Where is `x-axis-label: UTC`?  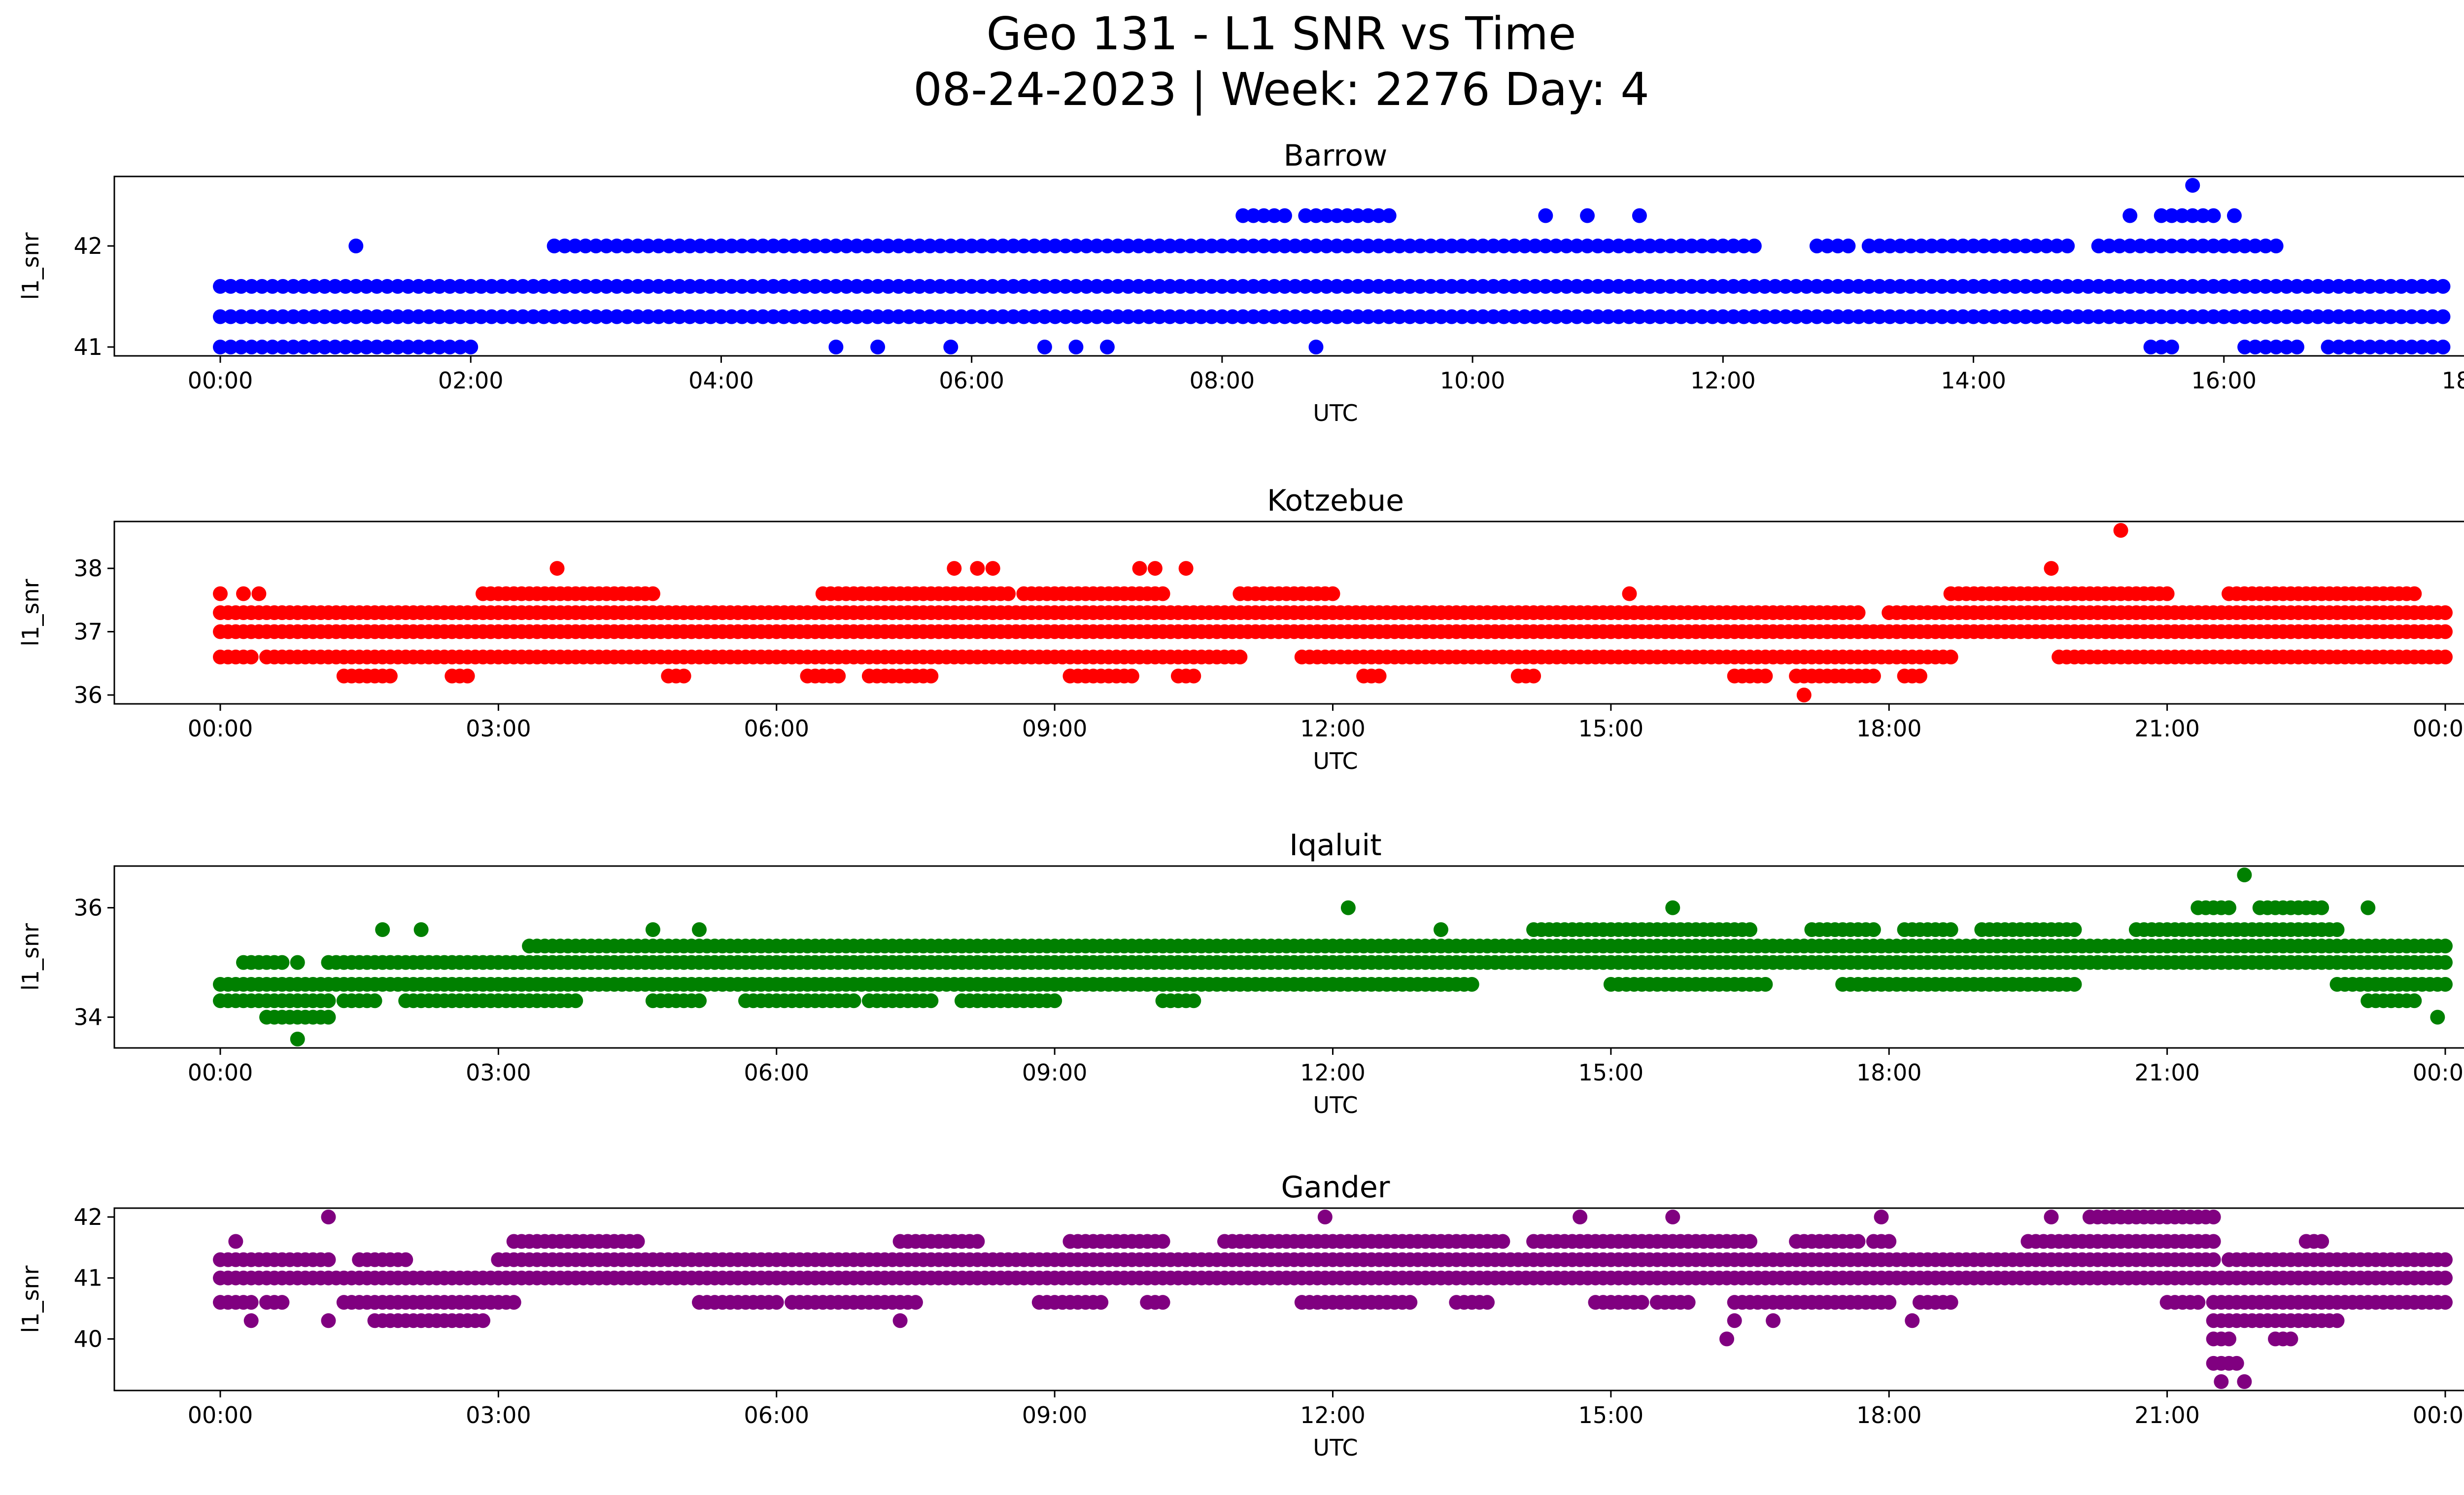
x-axis-label: UTC is located at coordinates (1335, 761).